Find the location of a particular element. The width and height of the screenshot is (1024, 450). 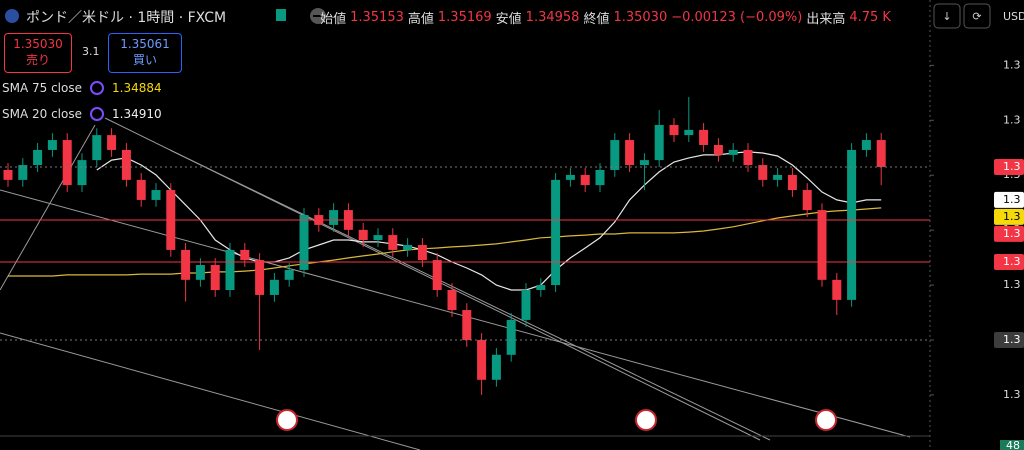

buy-price: 1.35061 is located at coordinates (145, 44).